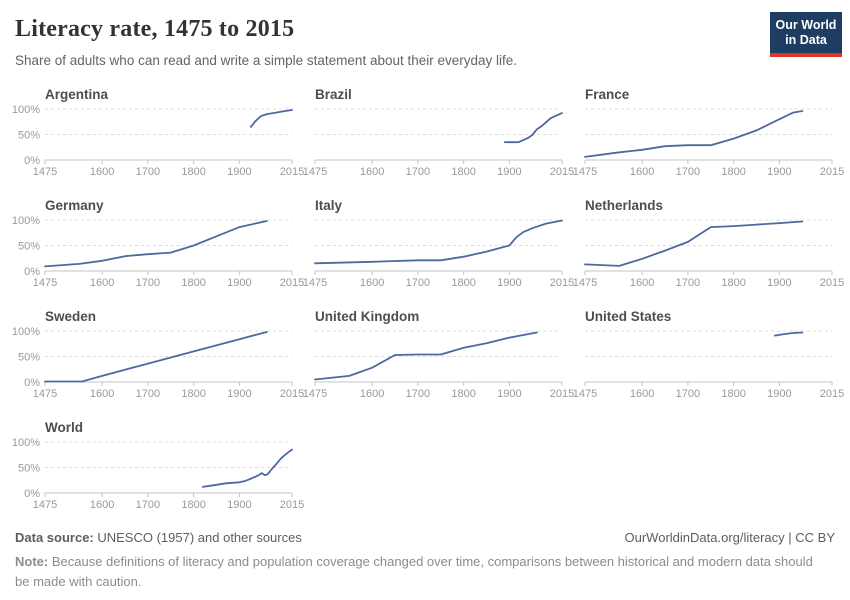 This screenshot has height=600, width=850. I want to click on chart-title: France, so click(607, 94).